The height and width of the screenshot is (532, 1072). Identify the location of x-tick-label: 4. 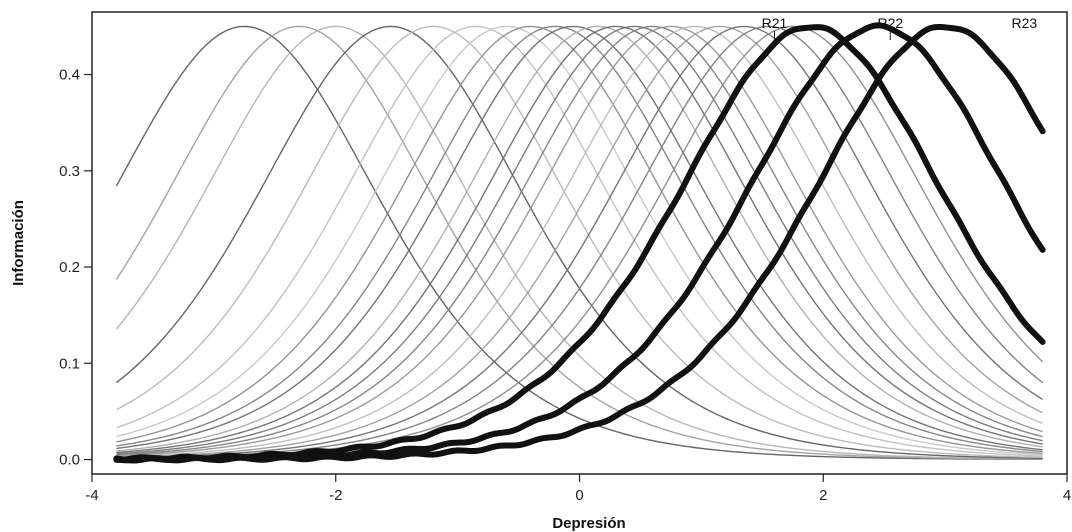
(1067, 495).